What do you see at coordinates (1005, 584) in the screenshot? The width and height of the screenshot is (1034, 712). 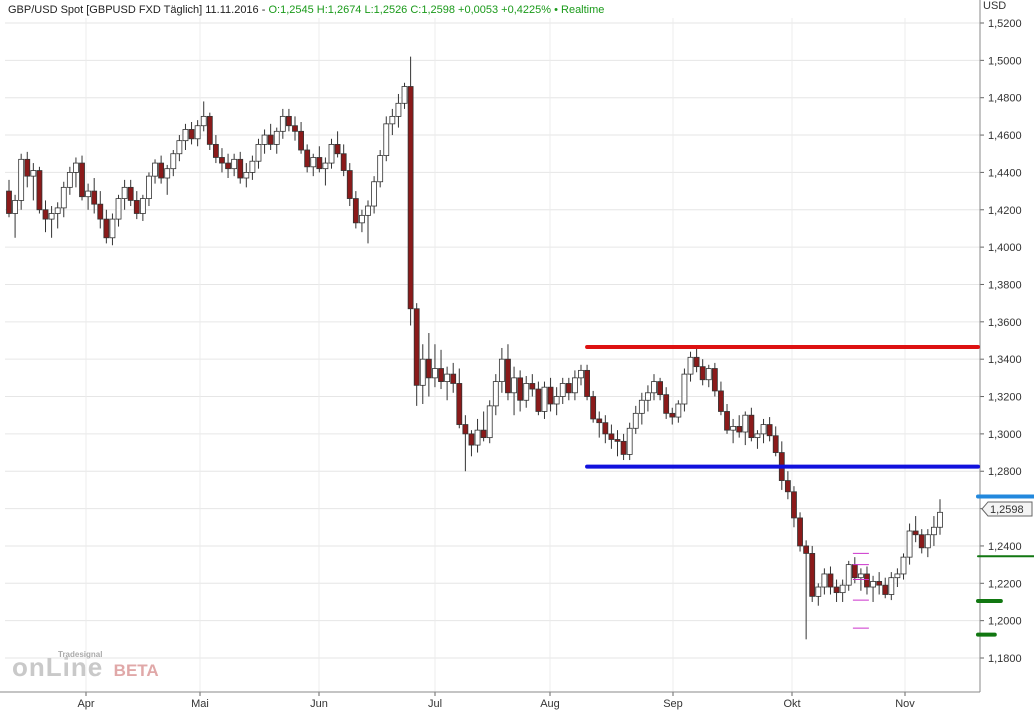 I see `y-tick-label: 1,2200` at bounding box center [1005, 584].